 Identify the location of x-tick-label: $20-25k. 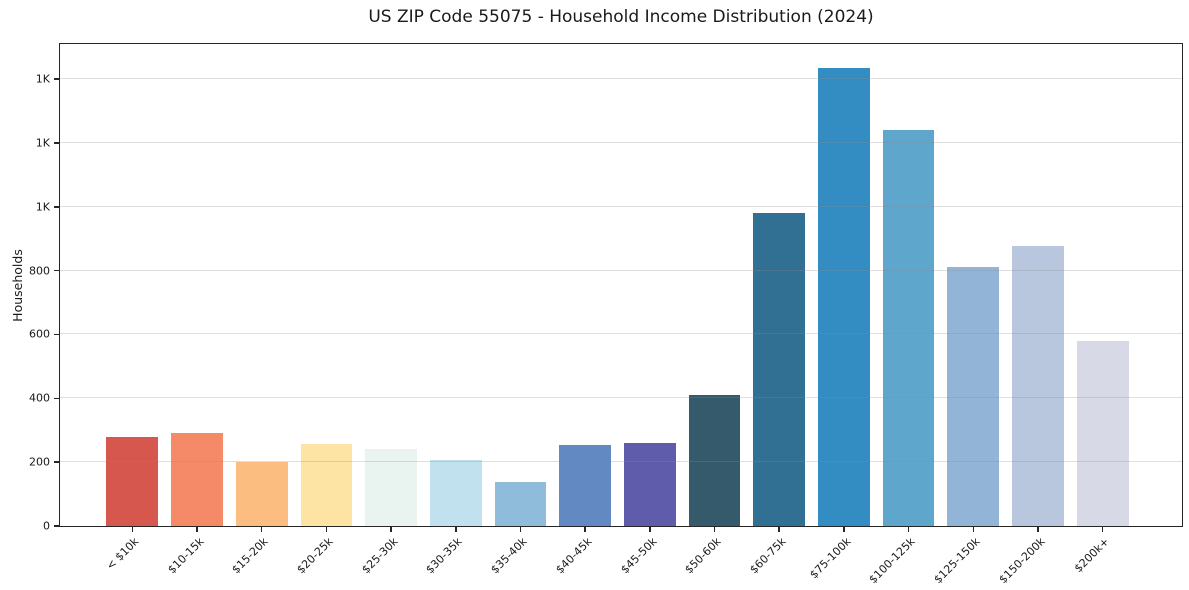
(315, 556).